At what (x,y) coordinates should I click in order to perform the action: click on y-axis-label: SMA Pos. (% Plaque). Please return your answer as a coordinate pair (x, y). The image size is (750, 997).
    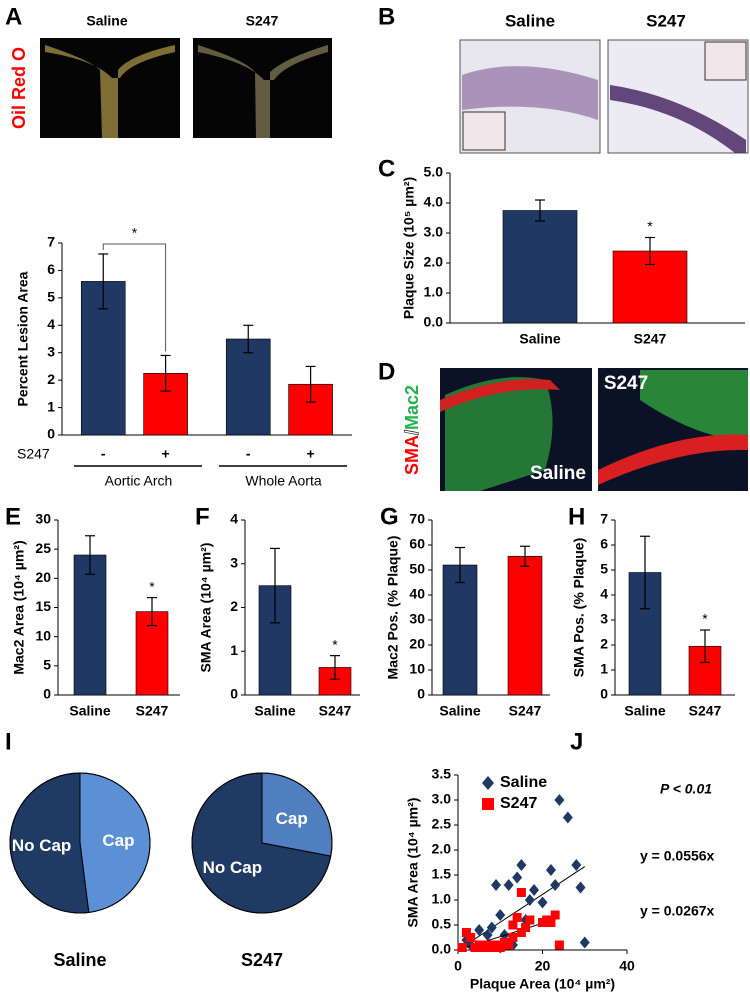
    Looking at the image, I should click on (579, 608).